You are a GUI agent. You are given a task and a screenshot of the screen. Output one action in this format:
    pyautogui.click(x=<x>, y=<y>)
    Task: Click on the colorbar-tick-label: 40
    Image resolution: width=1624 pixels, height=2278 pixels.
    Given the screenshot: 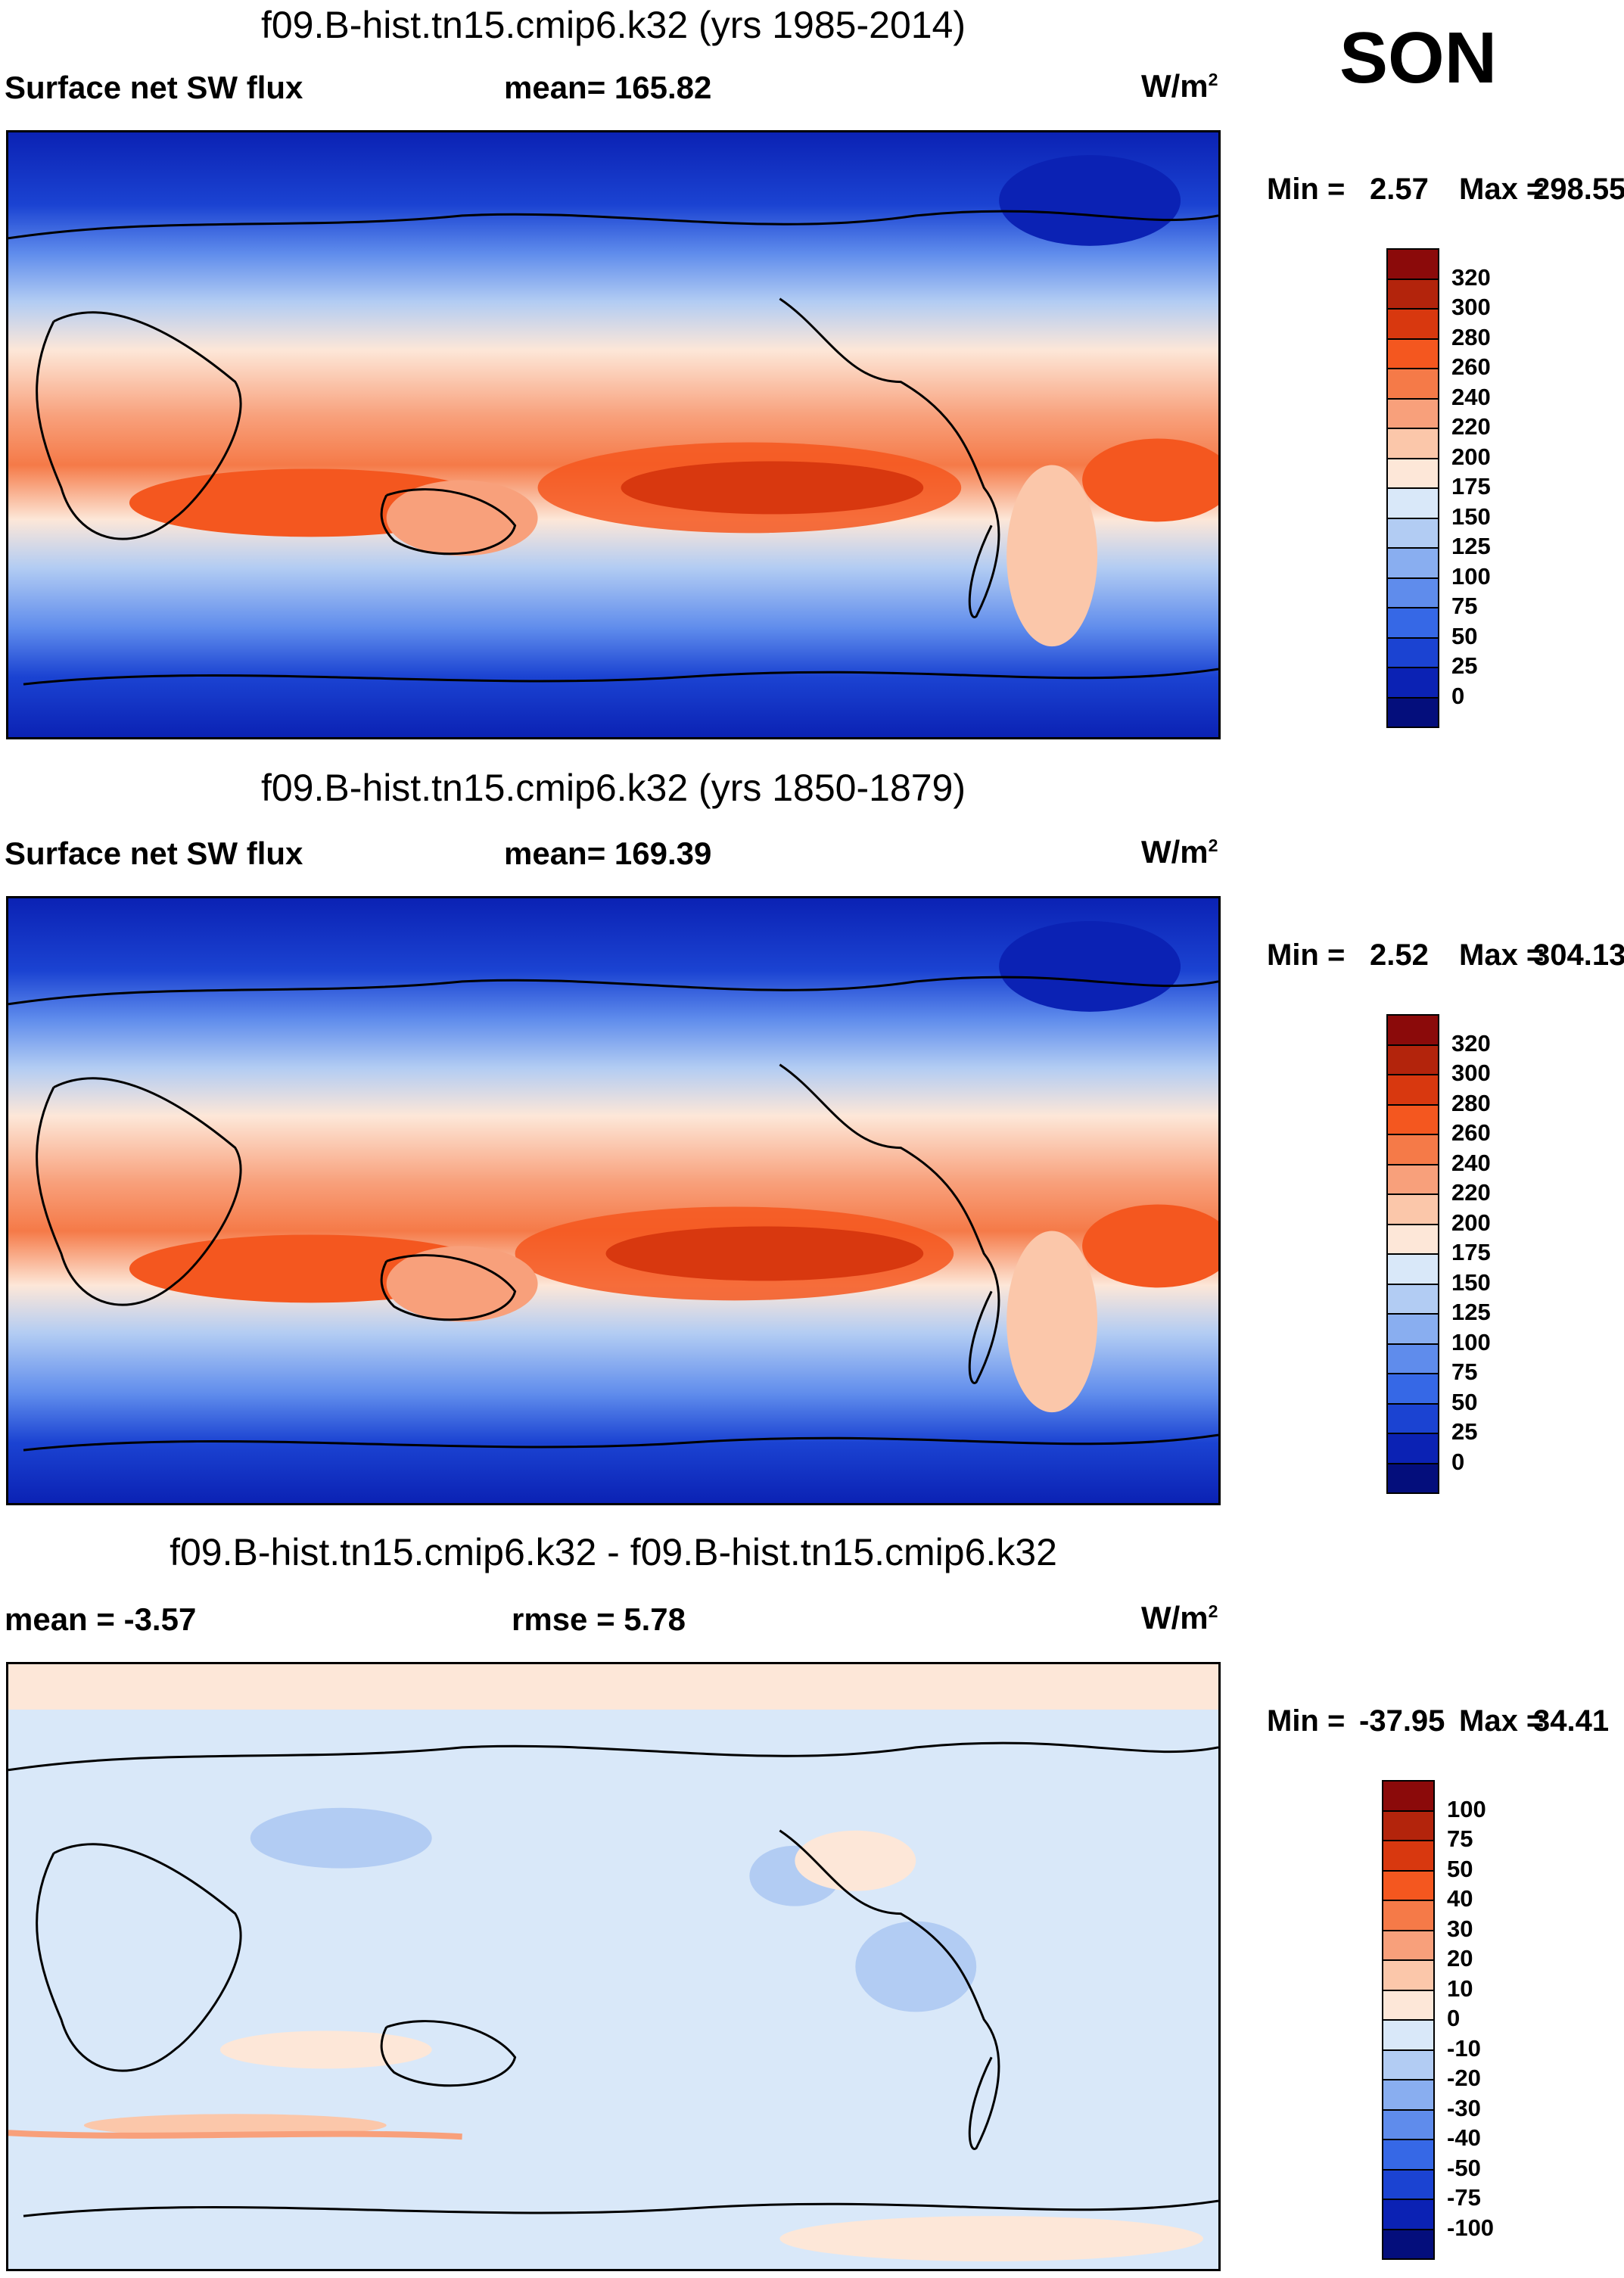 What is the action you would take?
    pyautogui.click(x=1460, y=1898)
    